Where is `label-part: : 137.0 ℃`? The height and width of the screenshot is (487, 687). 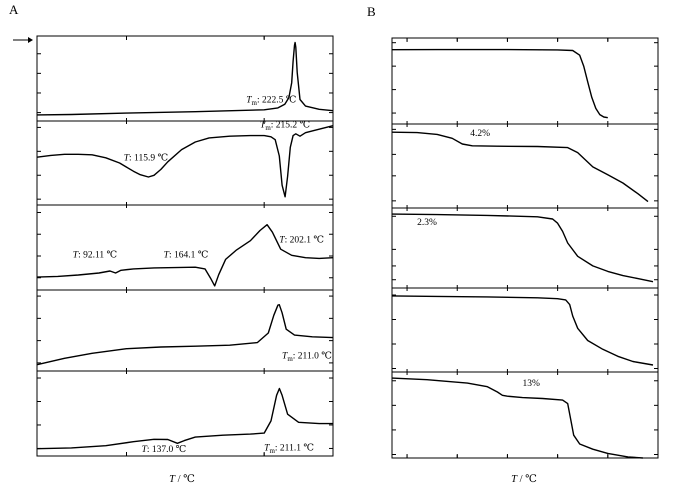 label-part: : 137.0 ℃ is located at coordinates (167, 450).